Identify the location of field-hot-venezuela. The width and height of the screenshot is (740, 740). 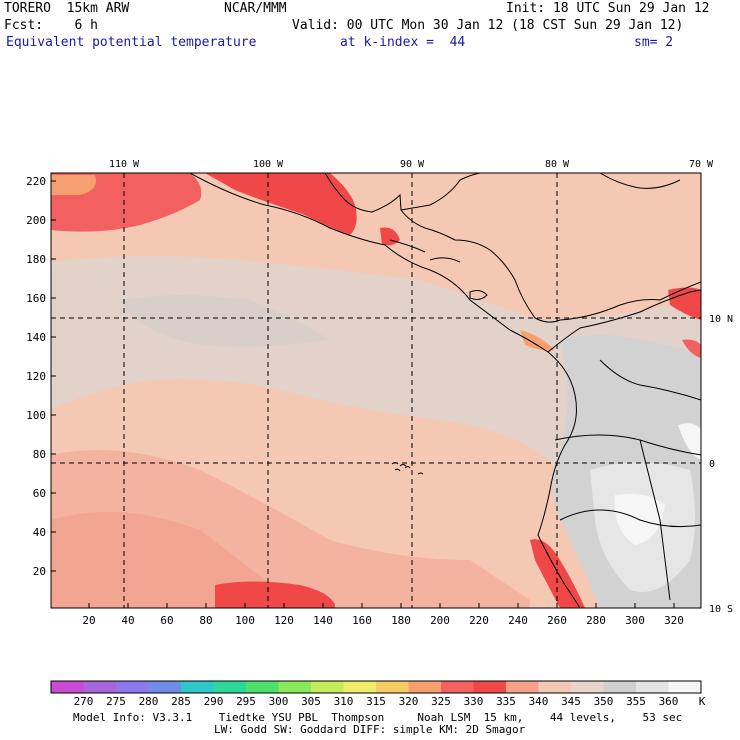
(684, 303).